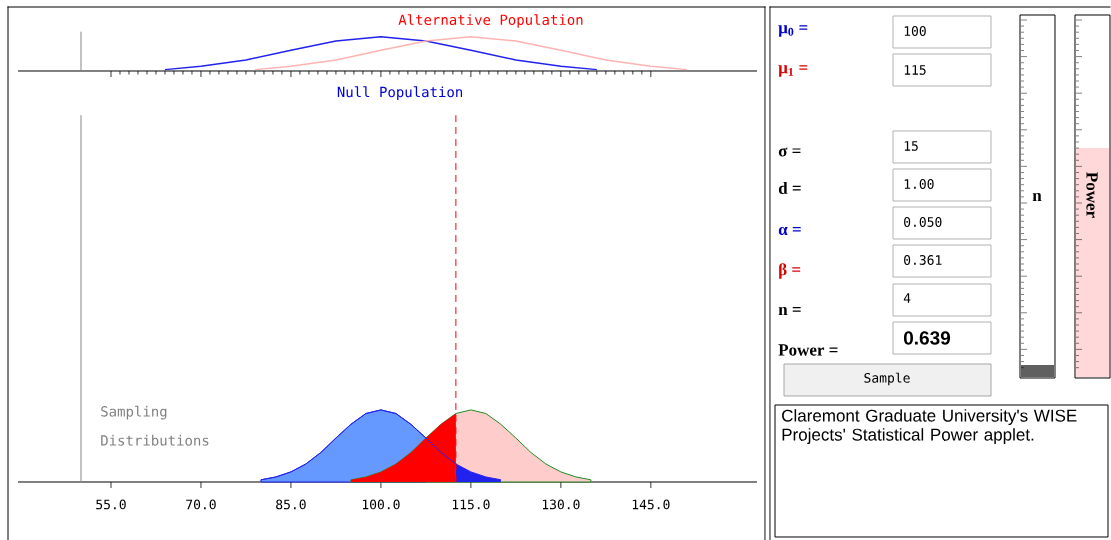 This screenshot has width=1111, height=540. What do you see at coordinates (790, 271) in the screenshot?
I see `text: β =` at bounding box center [790, 271].